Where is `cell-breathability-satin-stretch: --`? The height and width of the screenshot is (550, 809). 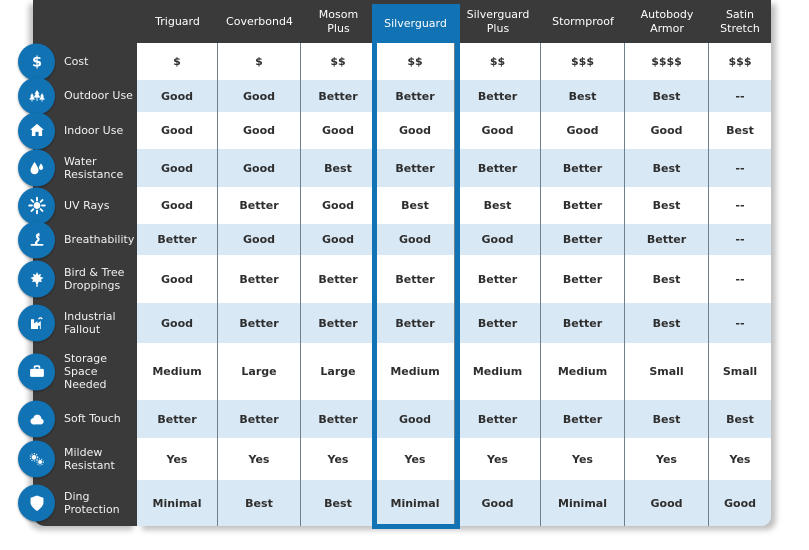
cell-breathability-satin-stretch: -- is located at coordinates (740, 239).